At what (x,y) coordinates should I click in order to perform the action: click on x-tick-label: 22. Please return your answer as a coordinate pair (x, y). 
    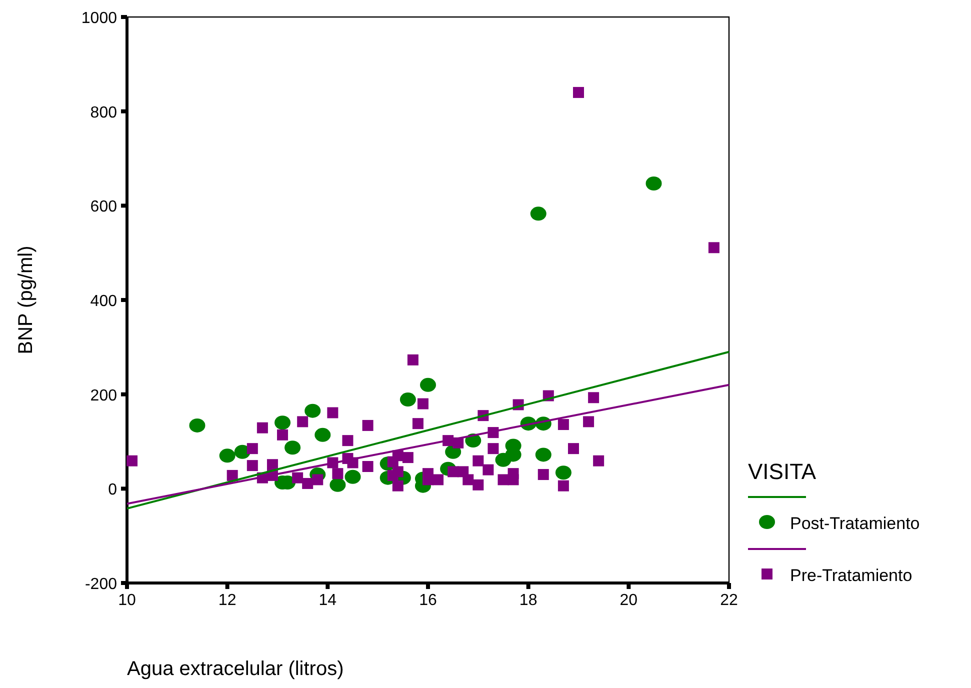
    Looking at the image, I should click on (729, 600).